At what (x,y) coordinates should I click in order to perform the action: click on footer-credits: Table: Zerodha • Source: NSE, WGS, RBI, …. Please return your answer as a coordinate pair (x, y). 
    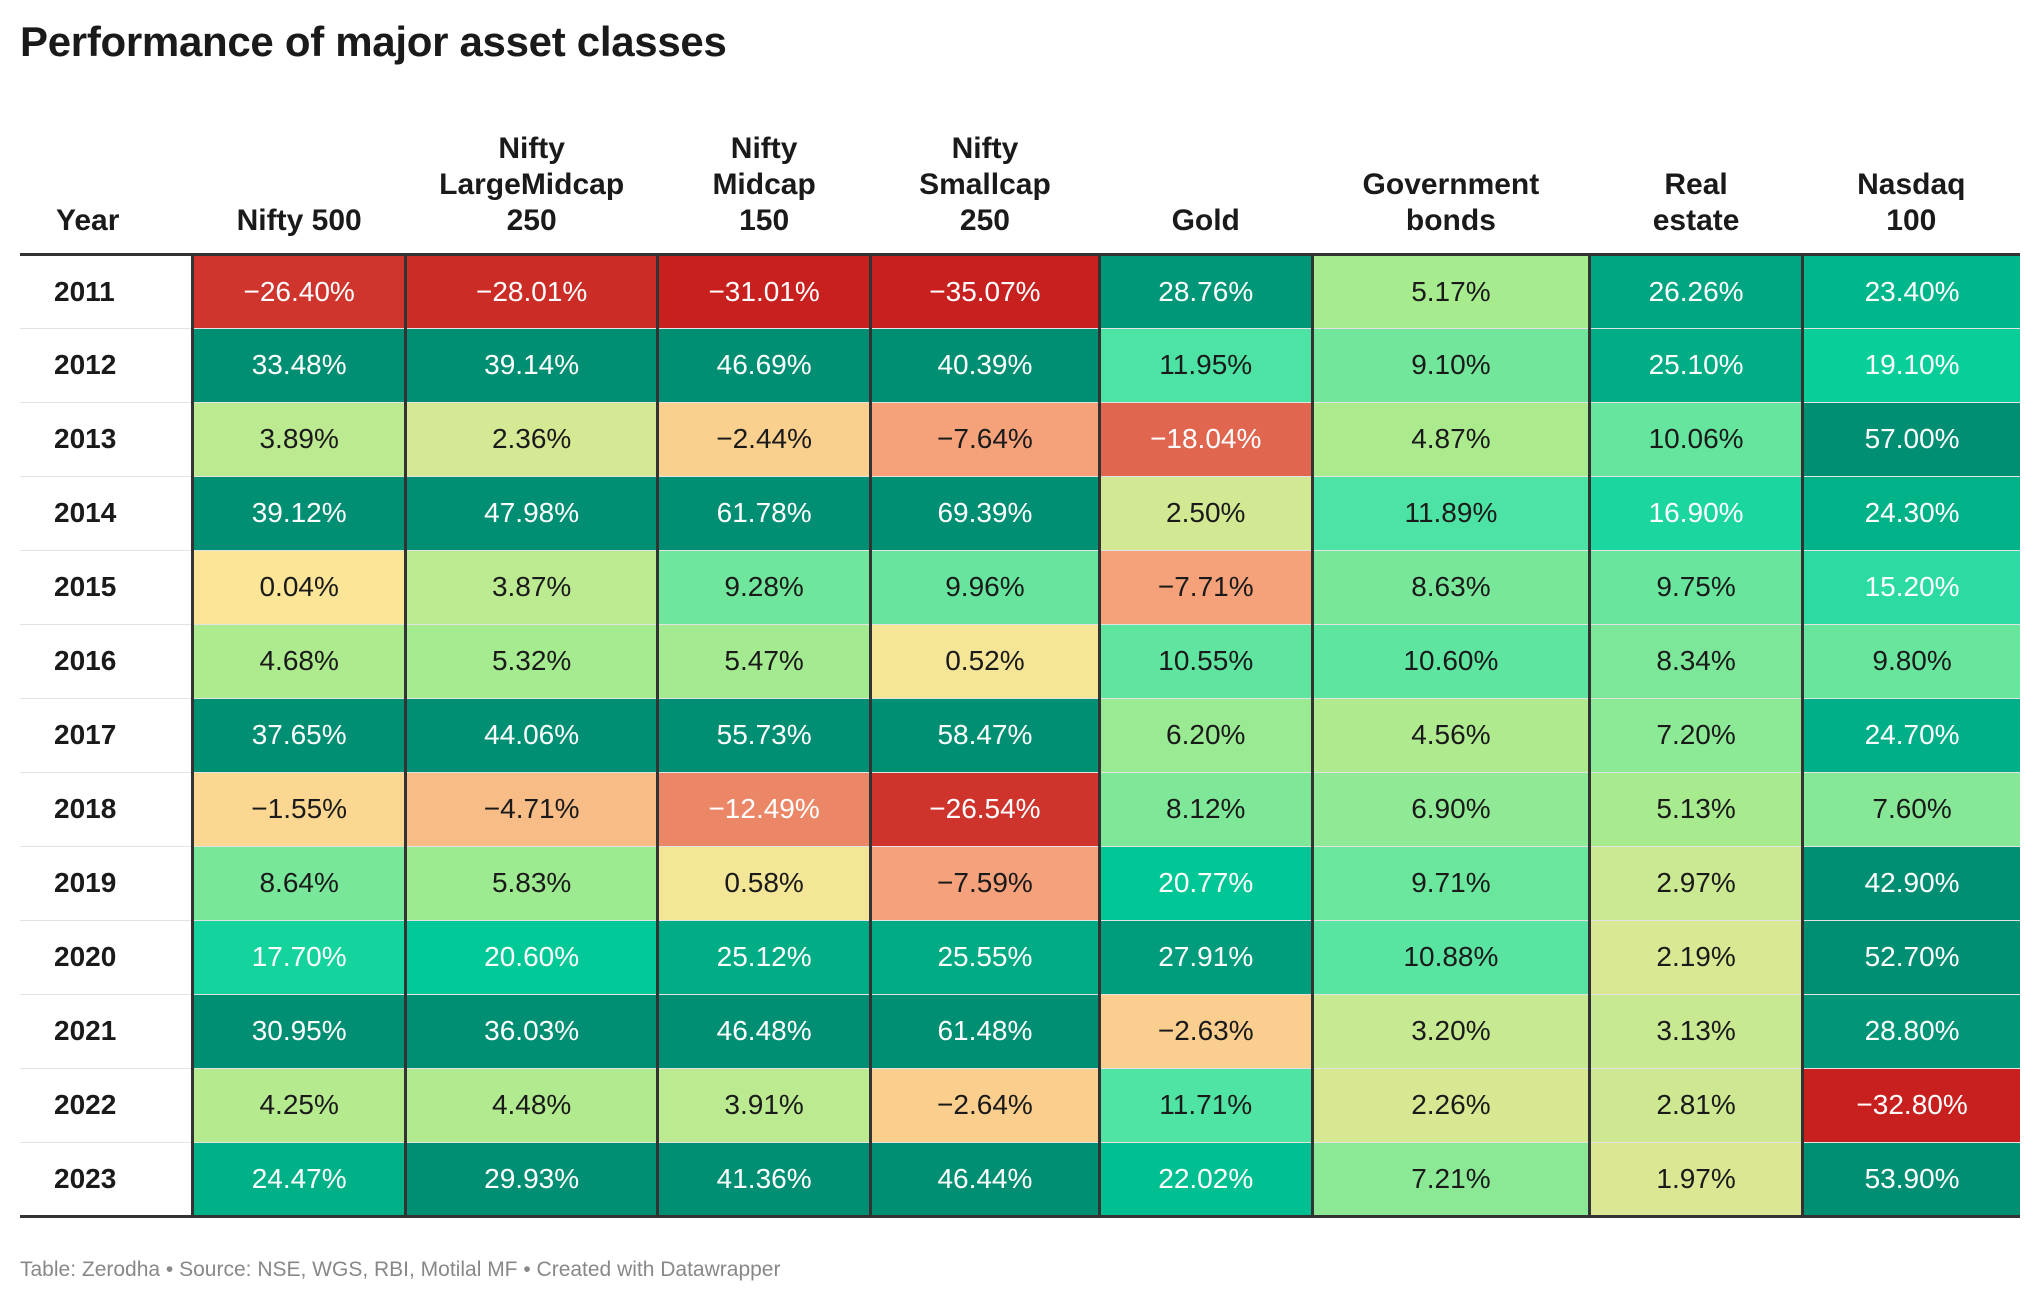
    Looking at the image, I should click on (400, 1269).